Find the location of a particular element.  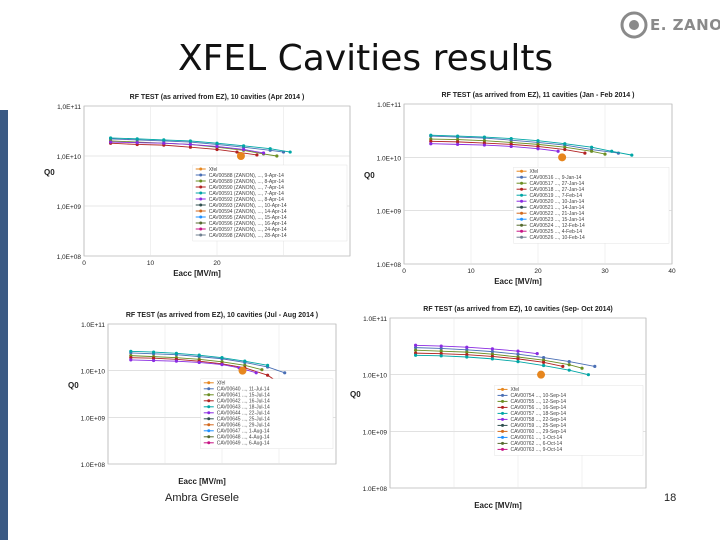

logo-icon is located at coordinates (634, 25).